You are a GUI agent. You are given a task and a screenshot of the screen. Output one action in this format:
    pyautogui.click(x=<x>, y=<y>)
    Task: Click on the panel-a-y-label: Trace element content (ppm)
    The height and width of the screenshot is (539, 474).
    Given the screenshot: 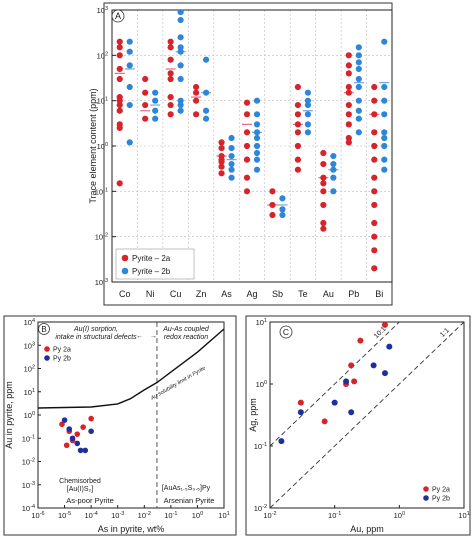 What is the action you would take?
    pyautogui.click(x=93, y=145)
    